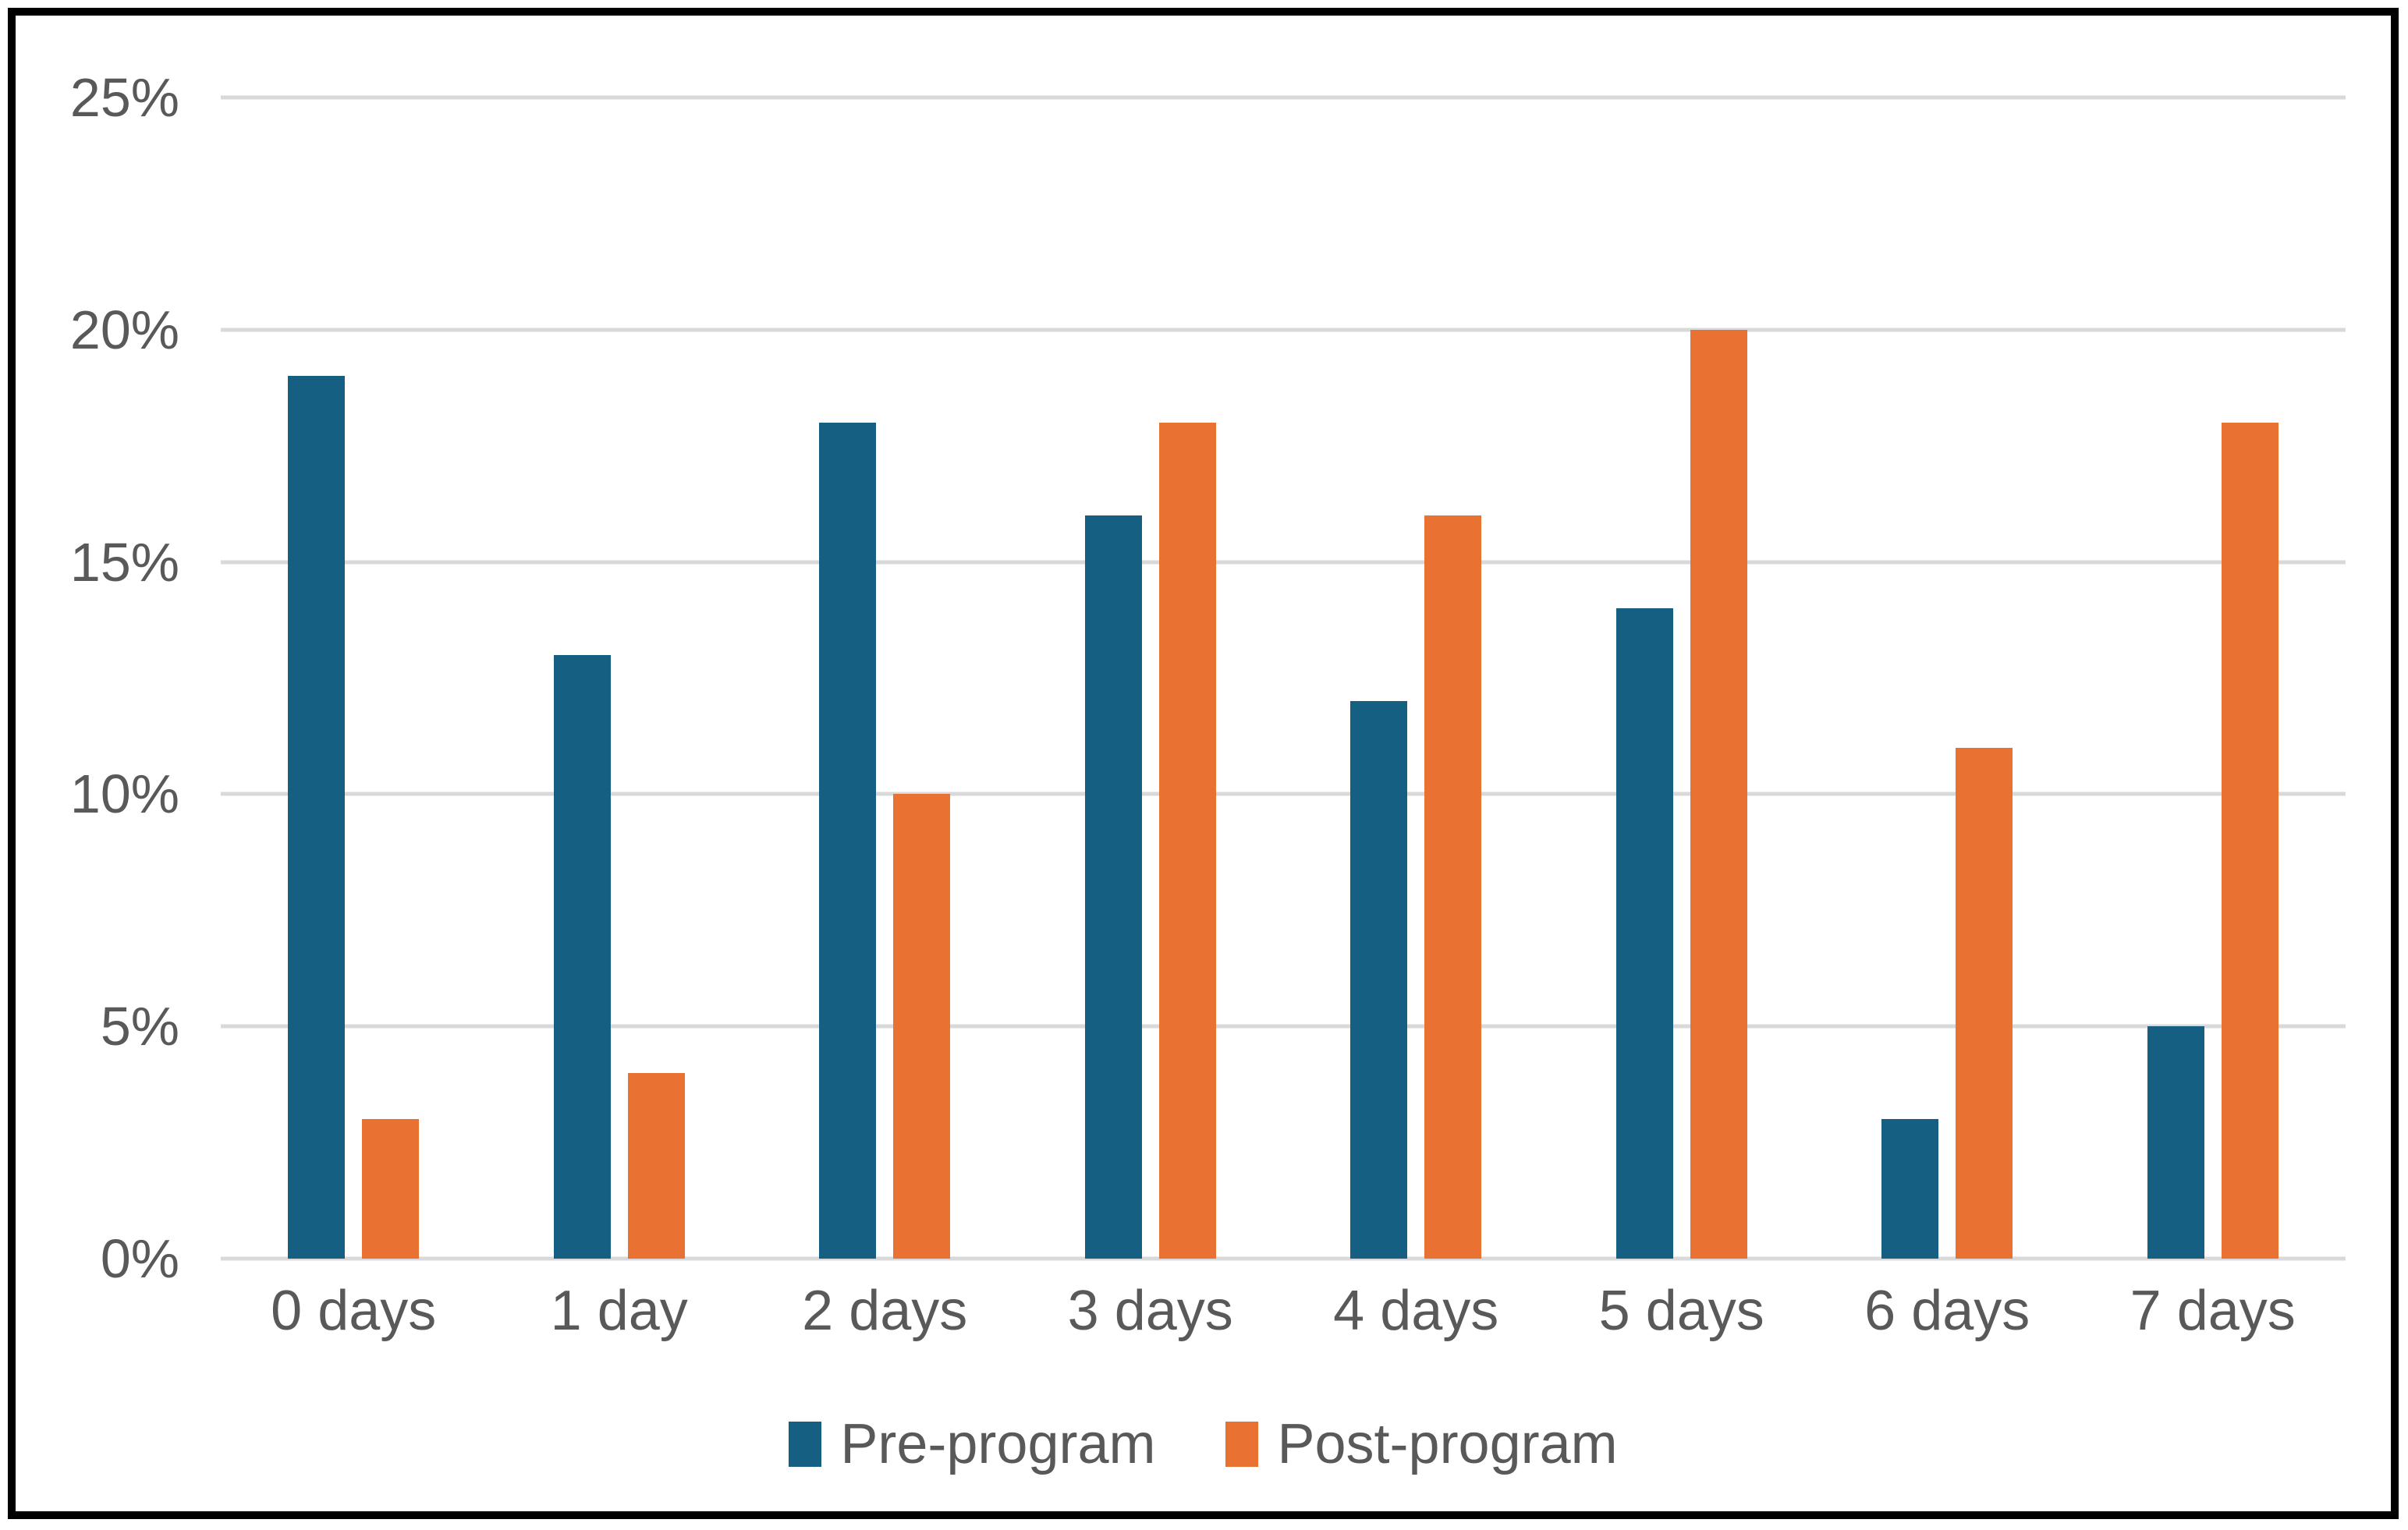 The height and width of the screenshot is (1530, 2408). What do you see at coordinates (2175, 1142) in the screenshot?
I see `bar-pre-program-7-days` at bounding box center [2175, 1142].